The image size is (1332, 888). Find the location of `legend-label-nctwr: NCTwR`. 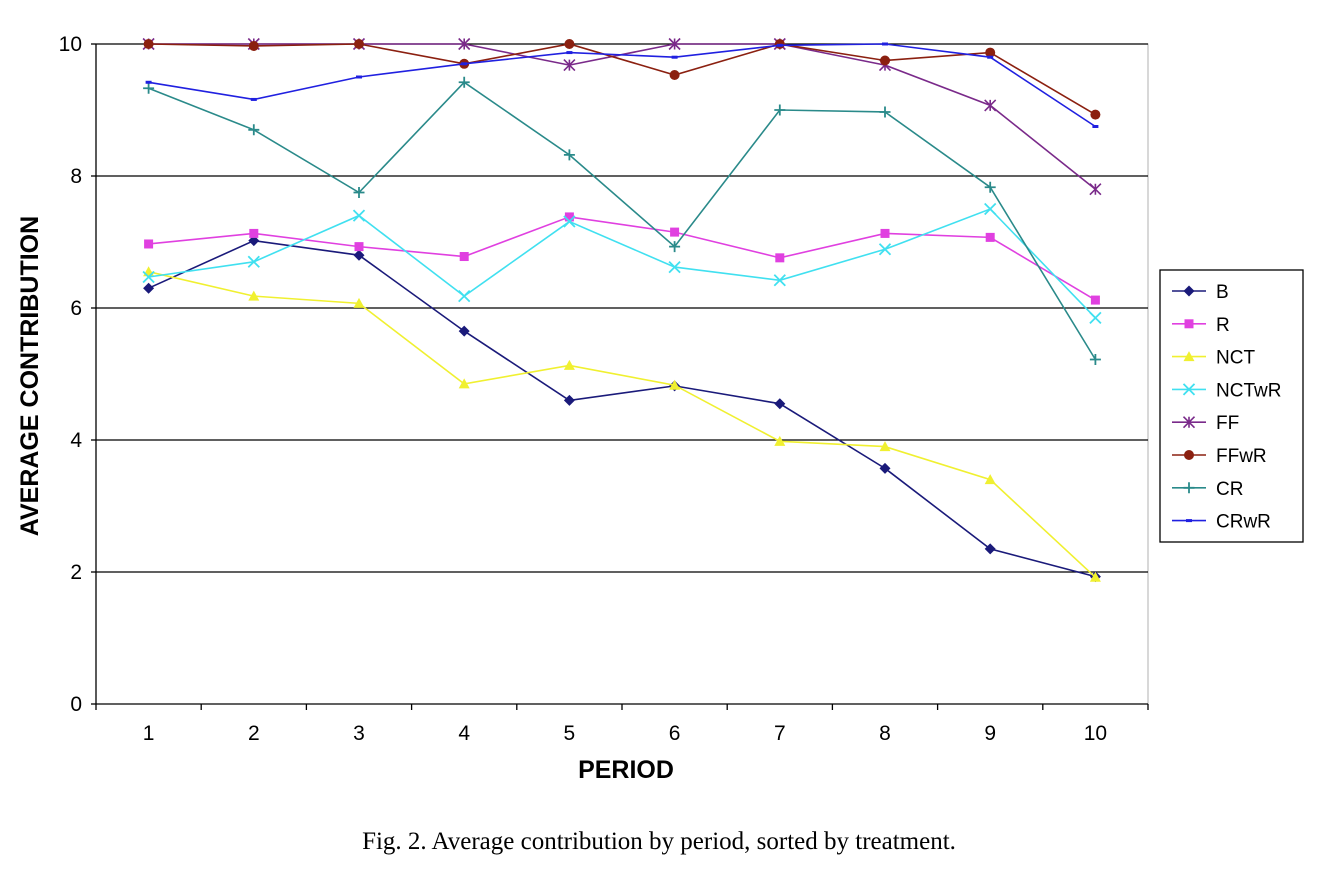

legend-label-nctwr: NCTwR is located at coordinates (1248, 390).